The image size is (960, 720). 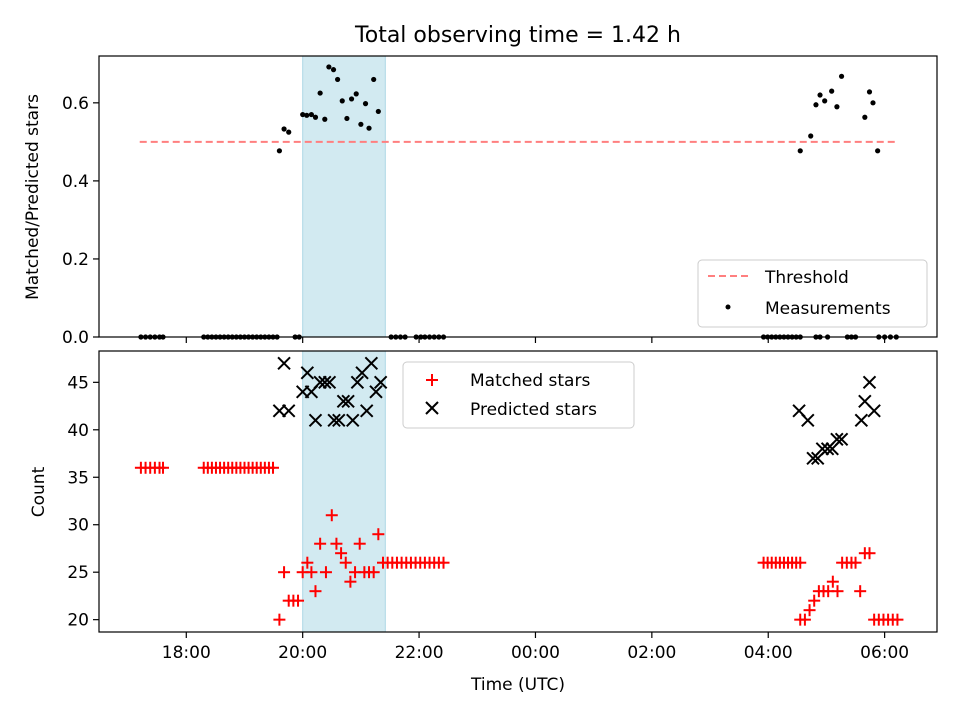 What do you see at coordinates (75, 260) in the screenshot?
I see `top-y-tick-label-1: 0.2` at bounding box center [75, 260].